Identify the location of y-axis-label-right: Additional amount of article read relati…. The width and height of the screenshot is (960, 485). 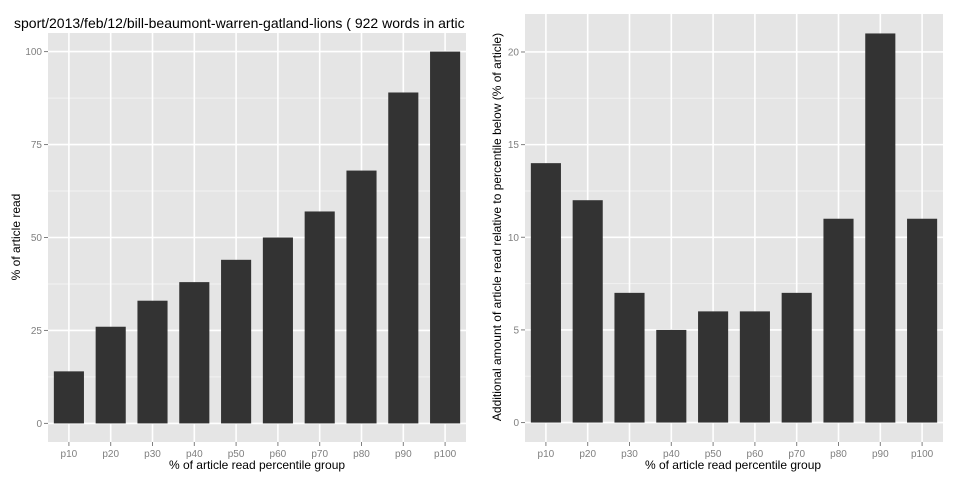
(497, 227).